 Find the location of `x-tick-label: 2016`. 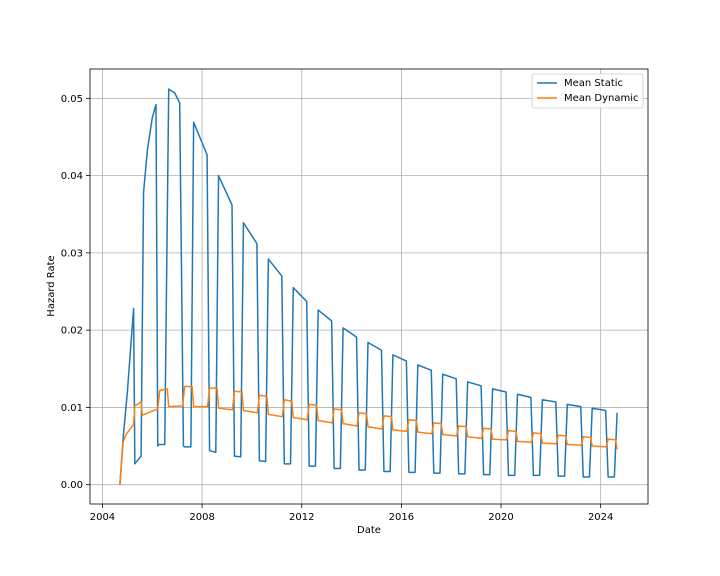

x-tick-label: 2016 is located at coordinates (401, 517).